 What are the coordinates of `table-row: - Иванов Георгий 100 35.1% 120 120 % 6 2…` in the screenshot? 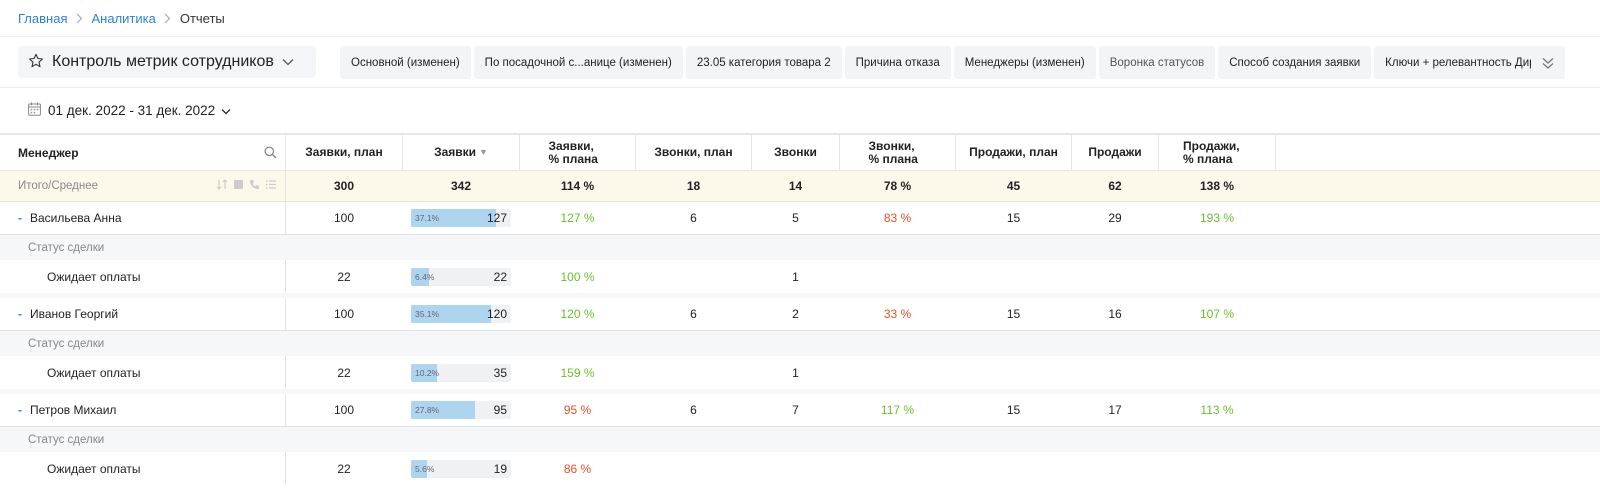 It's located at (800, 314).